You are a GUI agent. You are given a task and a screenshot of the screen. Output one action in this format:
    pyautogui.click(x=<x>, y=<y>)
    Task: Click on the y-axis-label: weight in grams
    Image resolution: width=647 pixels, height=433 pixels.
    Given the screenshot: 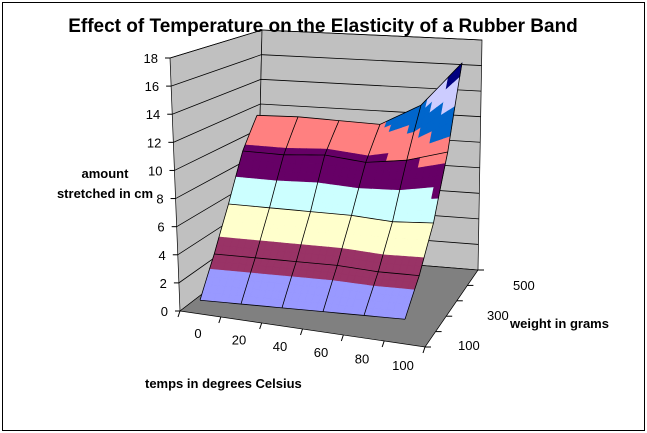 What is the action you would take?
    pyautogui.click(x=559, y=323)
    